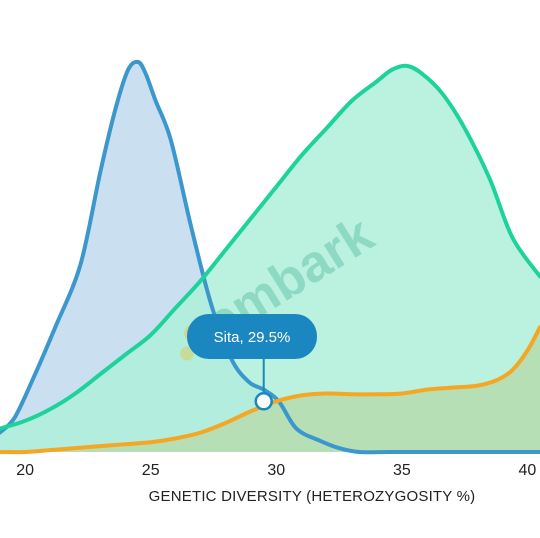 The image size is (540, 538). I want to click on tooltip-label: Sita, 29.5%, so click(252, 337).